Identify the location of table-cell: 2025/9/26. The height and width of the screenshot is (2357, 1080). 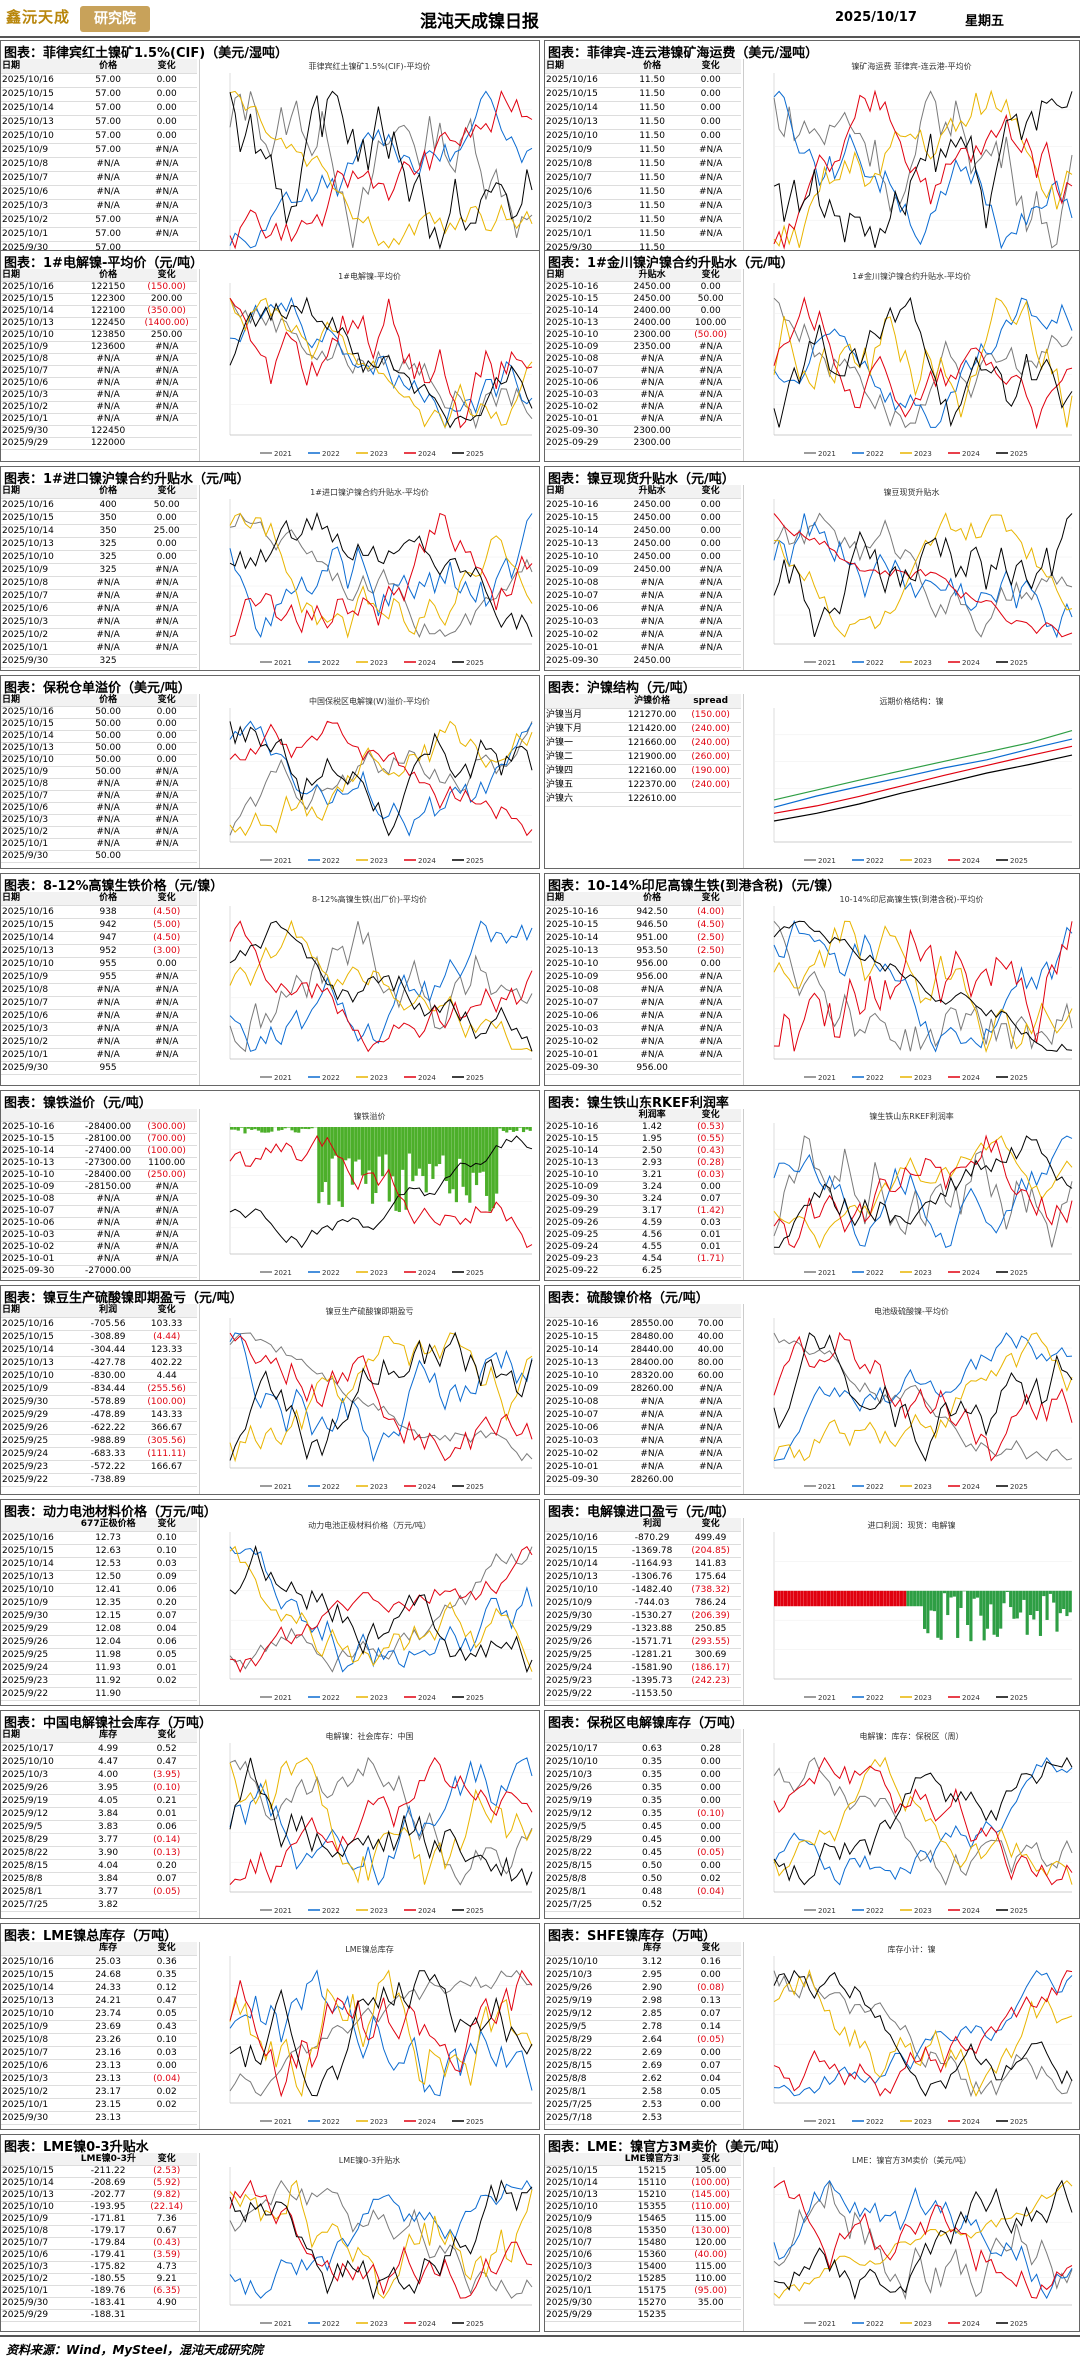
(40, 1428).